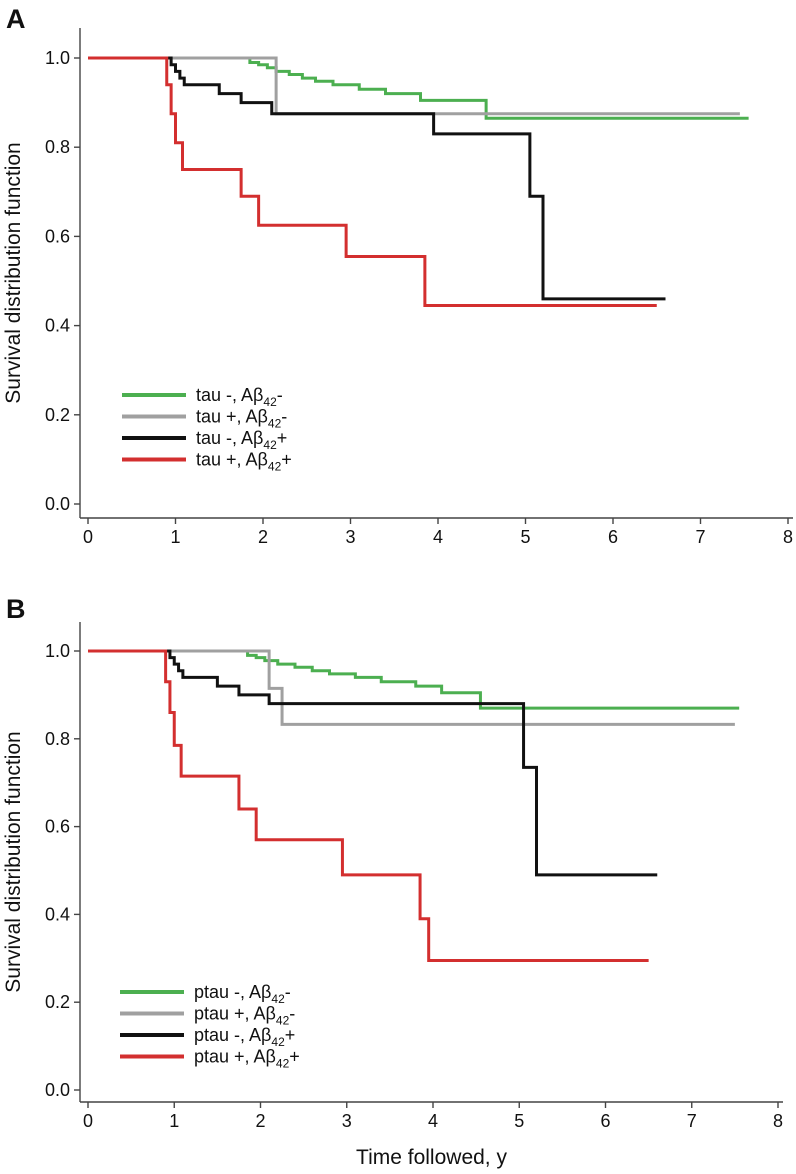 This screenshot has height=1174, width=796. What do you see at coordinates (242, 994) in the screenshot?
I see `legend-entry: ptau -, Aβ42-` at bounding box center [242, 994].